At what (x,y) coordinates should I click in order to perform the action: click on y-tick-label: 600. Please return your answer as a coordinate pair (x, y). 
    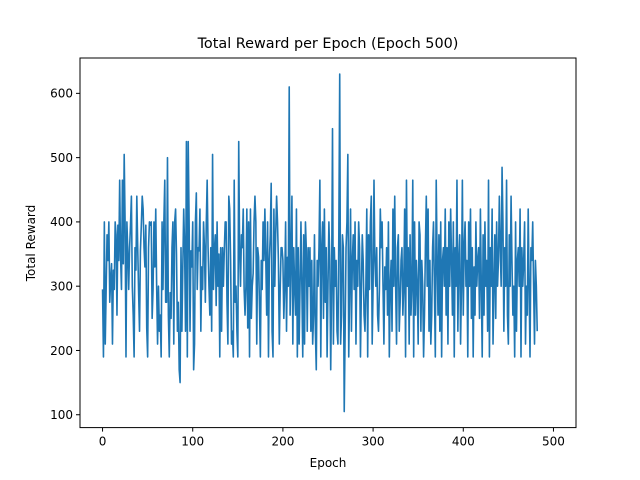
    Looking at the image, I should click on (61, 94).